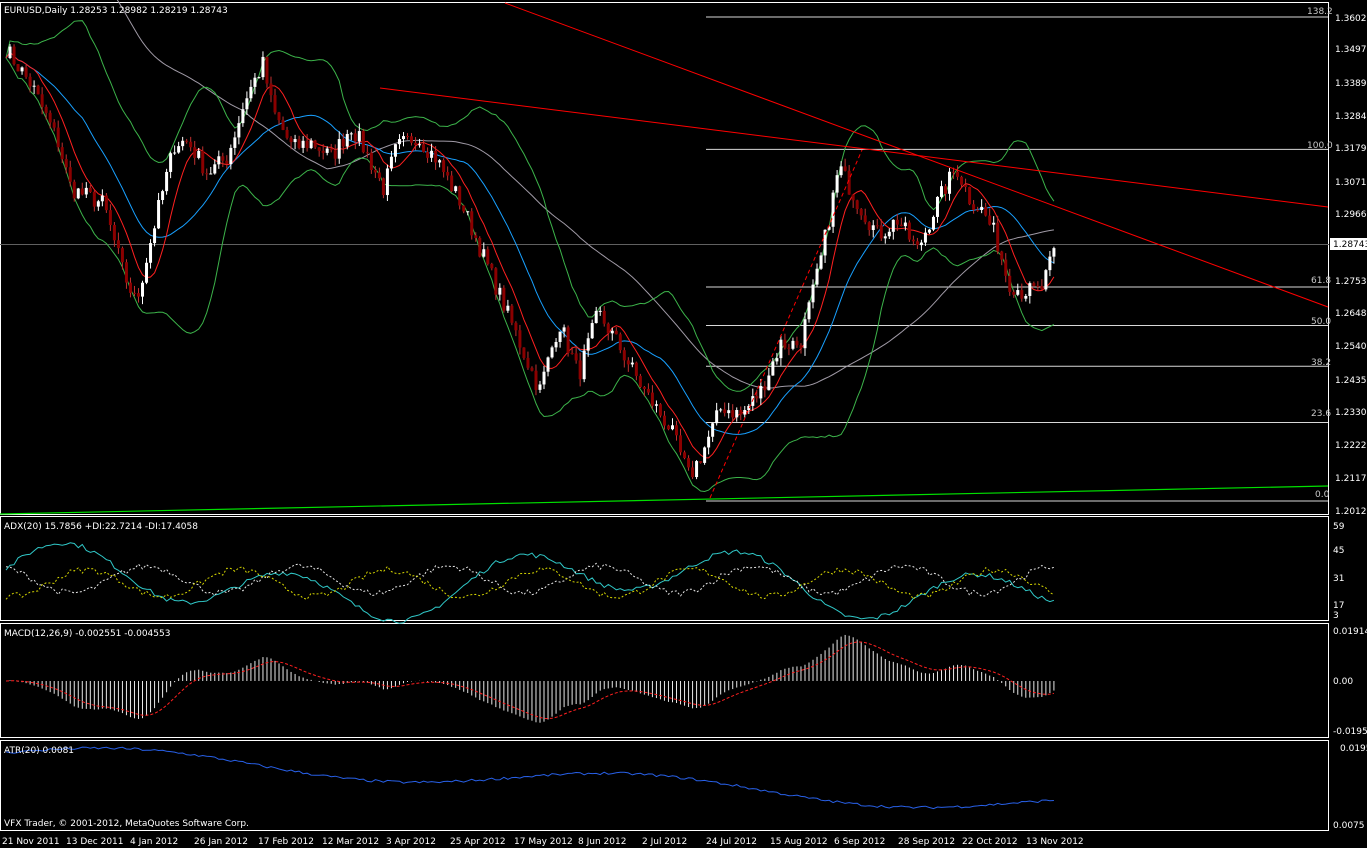 The width and height of the screenshot is (1367, 848). What do you see at coordinates (1339, 527) in the screenshot?
I see `adx-tick: 59` at bounding box center [1339, 527].